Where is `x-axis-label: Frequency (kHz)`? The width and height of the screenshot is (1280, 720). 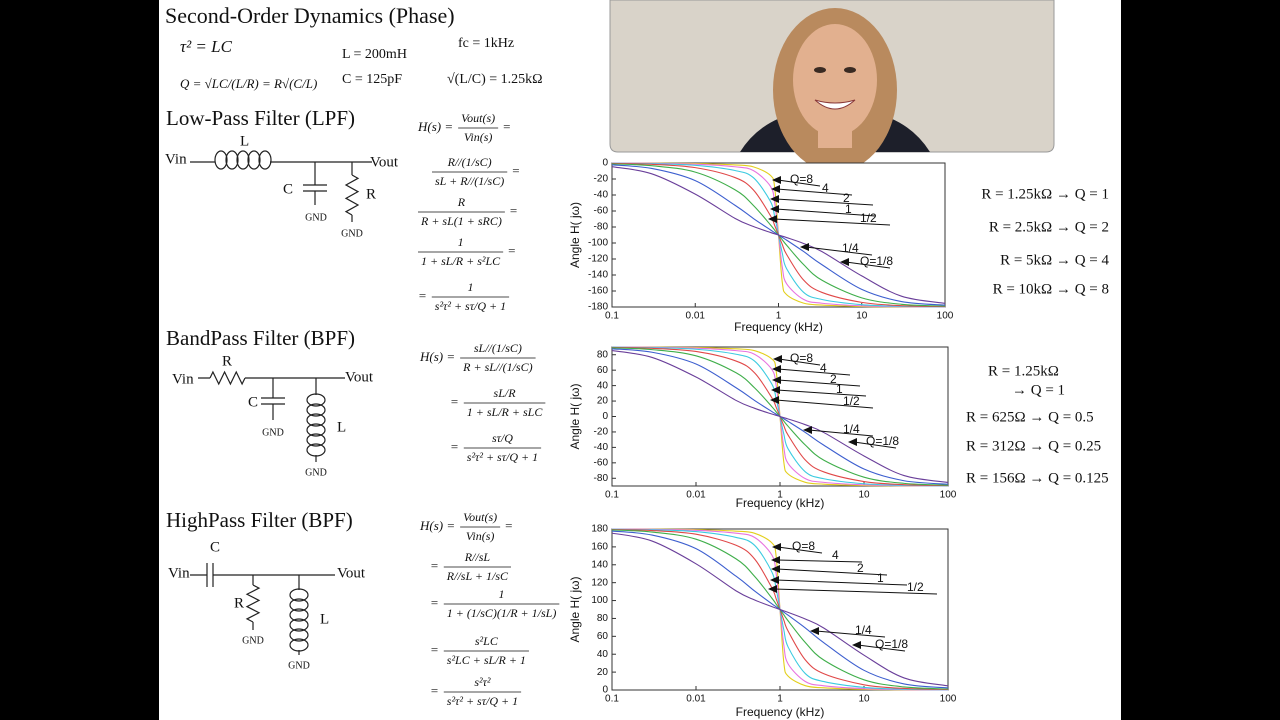
x-axis-label: Frequency (kHz) is located at coordinates (780, 712).